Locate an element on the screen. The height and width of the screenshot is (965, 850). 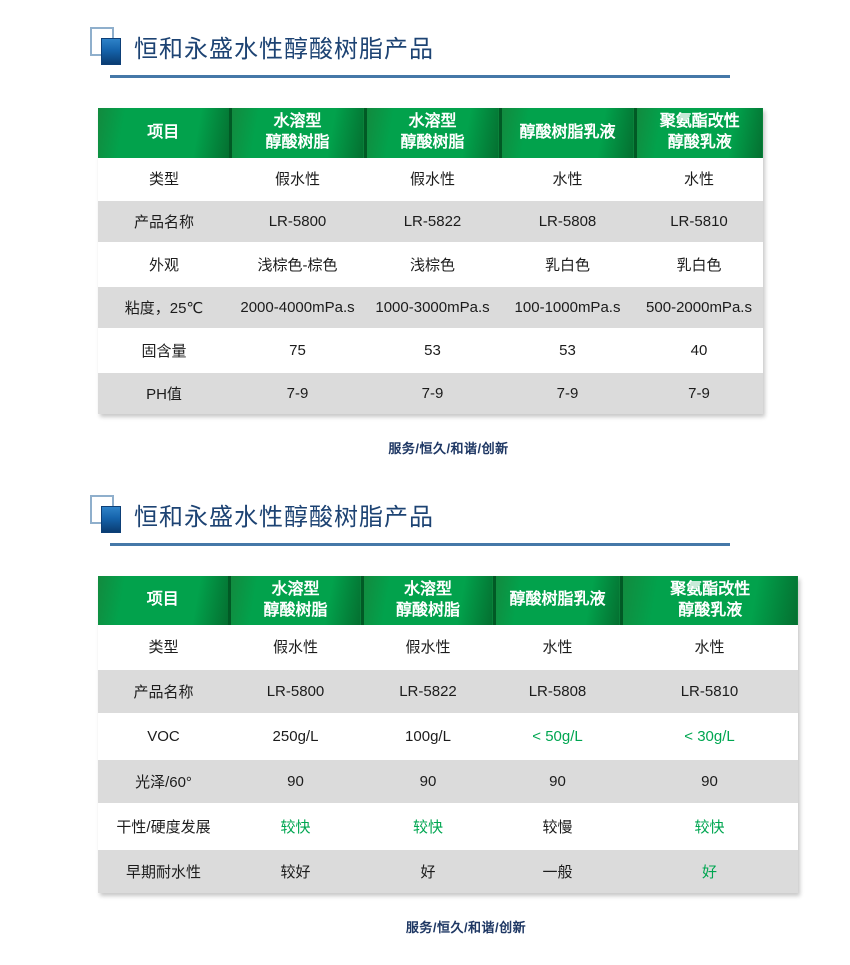
table-row: 早期耐水性 较好好一般好 is located at coordinates (448, 871).